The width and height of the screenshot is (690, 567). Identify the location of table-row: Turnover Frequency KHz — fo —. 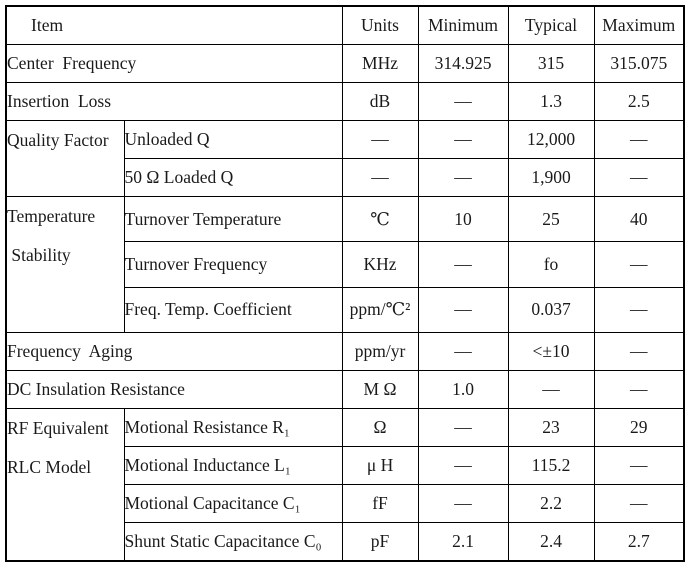
(345, 264).